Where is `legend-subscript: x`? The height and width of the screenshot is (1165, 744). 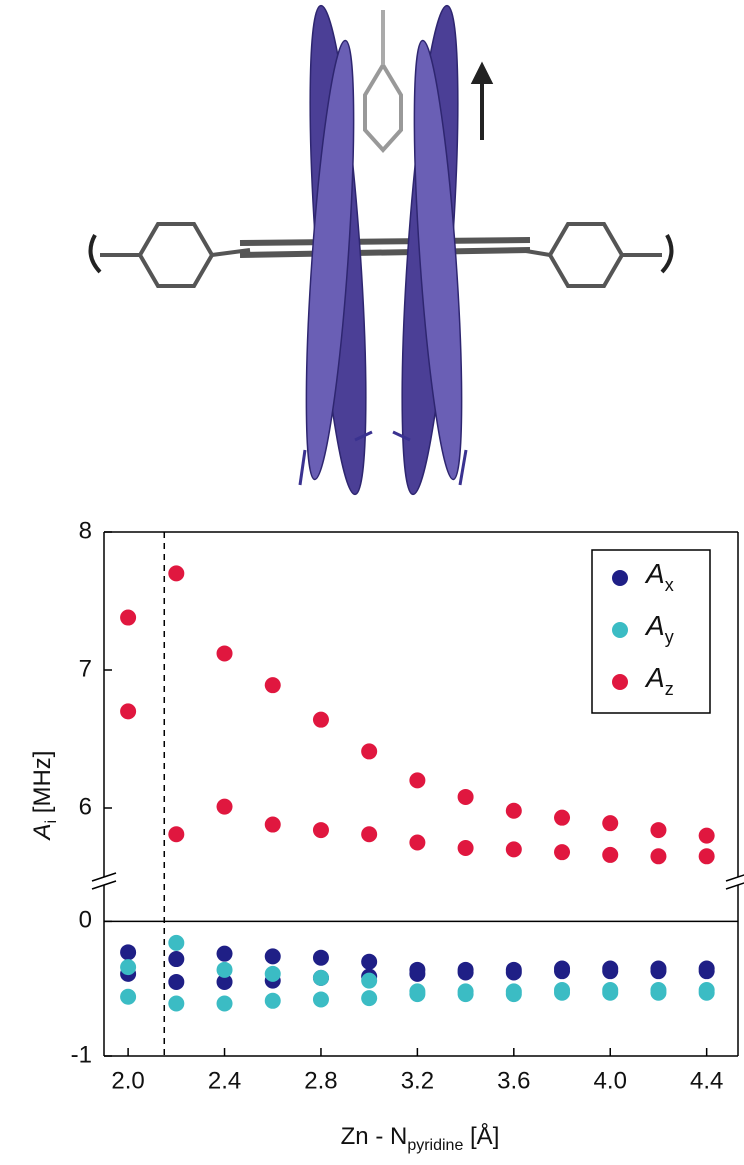
legend-subscript: x is located at coordinates (669, 585).